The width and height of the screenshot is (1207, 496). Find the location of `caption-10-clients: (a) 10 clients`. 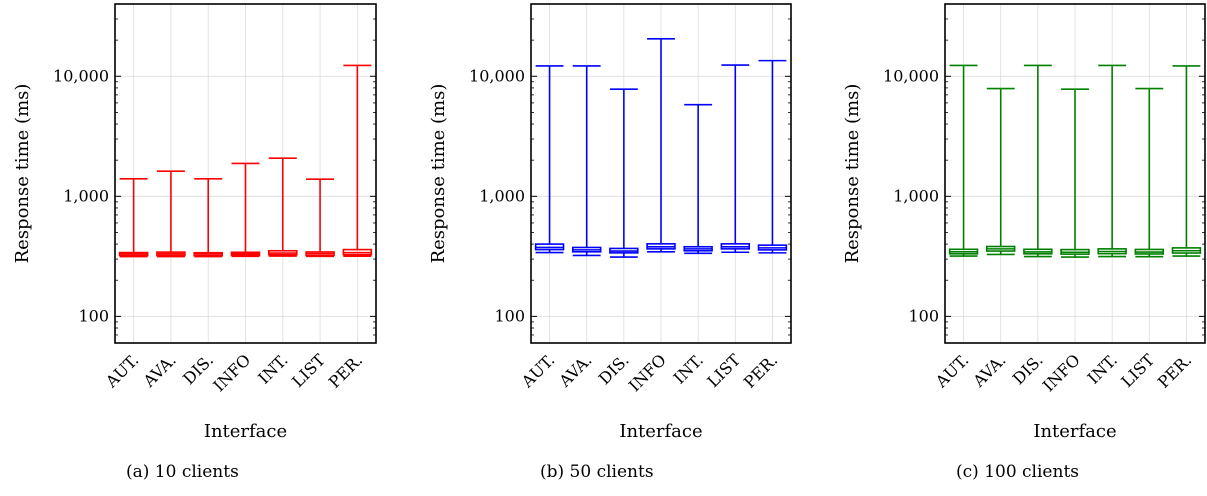

caption-10-clients: (a) 10 clients is located at coordinates (182, 472).